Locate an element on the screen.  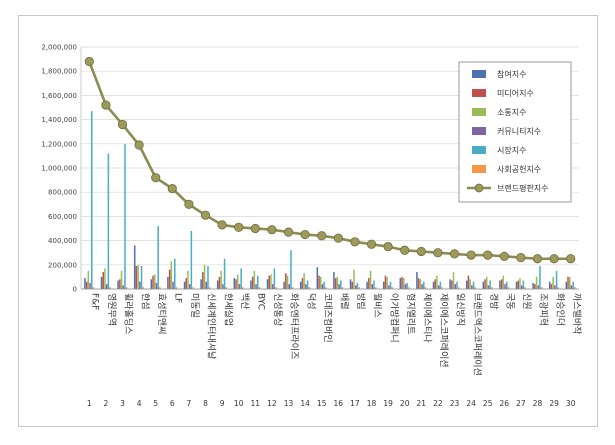
x-category-label: 신성통상 is located at coordinates (277, 309).